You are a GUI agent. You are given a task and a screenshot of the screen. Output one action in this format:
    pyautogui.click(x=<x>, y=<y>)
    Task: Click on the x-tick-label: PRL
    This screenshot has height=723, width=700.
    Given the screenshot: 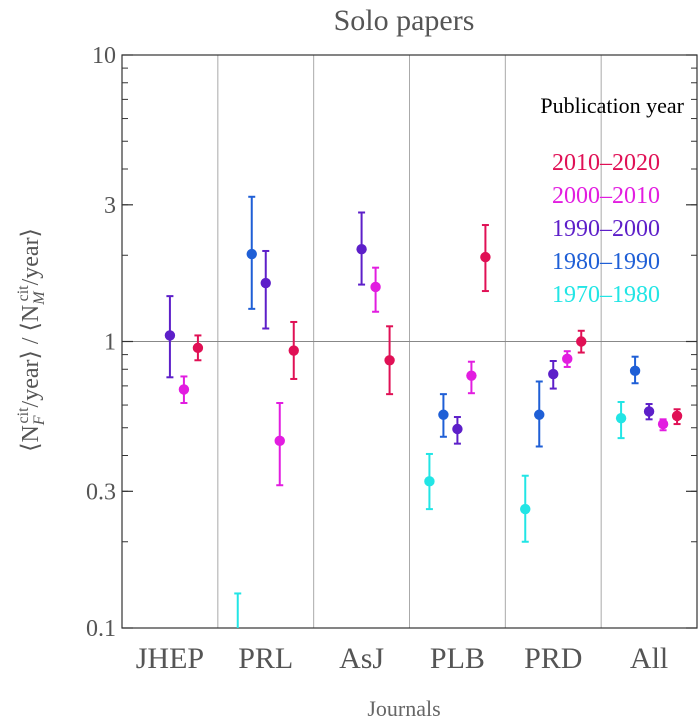 What is the action you would take?
    pyautogui.click(x=265, y=658)
    